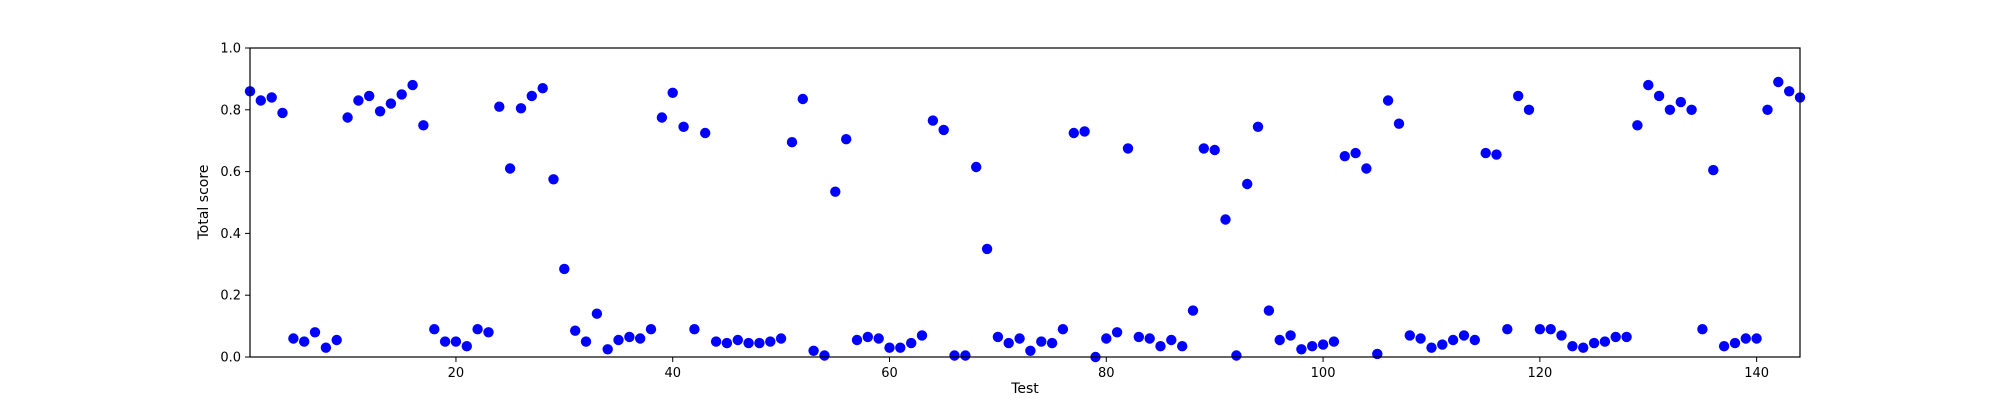 The image size is (2000, 400). Describe the element at coordinates (1024, 389) in the screenshot. I see `x-axis-label: Test` at that location.